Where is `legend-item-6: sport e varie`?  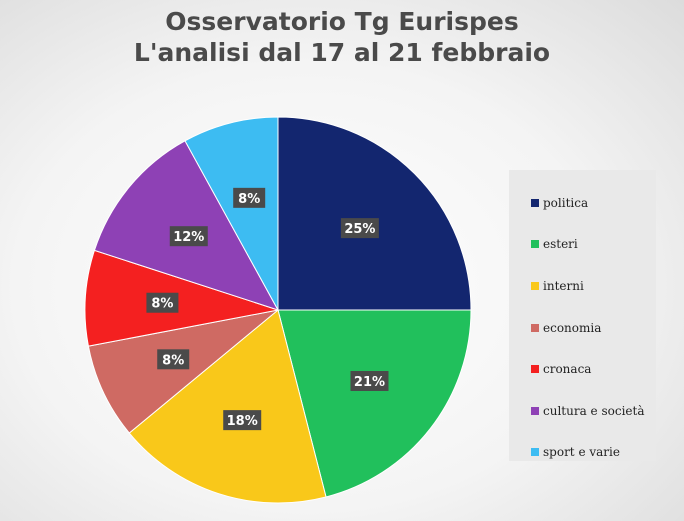
legend-item-6: sport e varie is located at coordinates (593, 453).